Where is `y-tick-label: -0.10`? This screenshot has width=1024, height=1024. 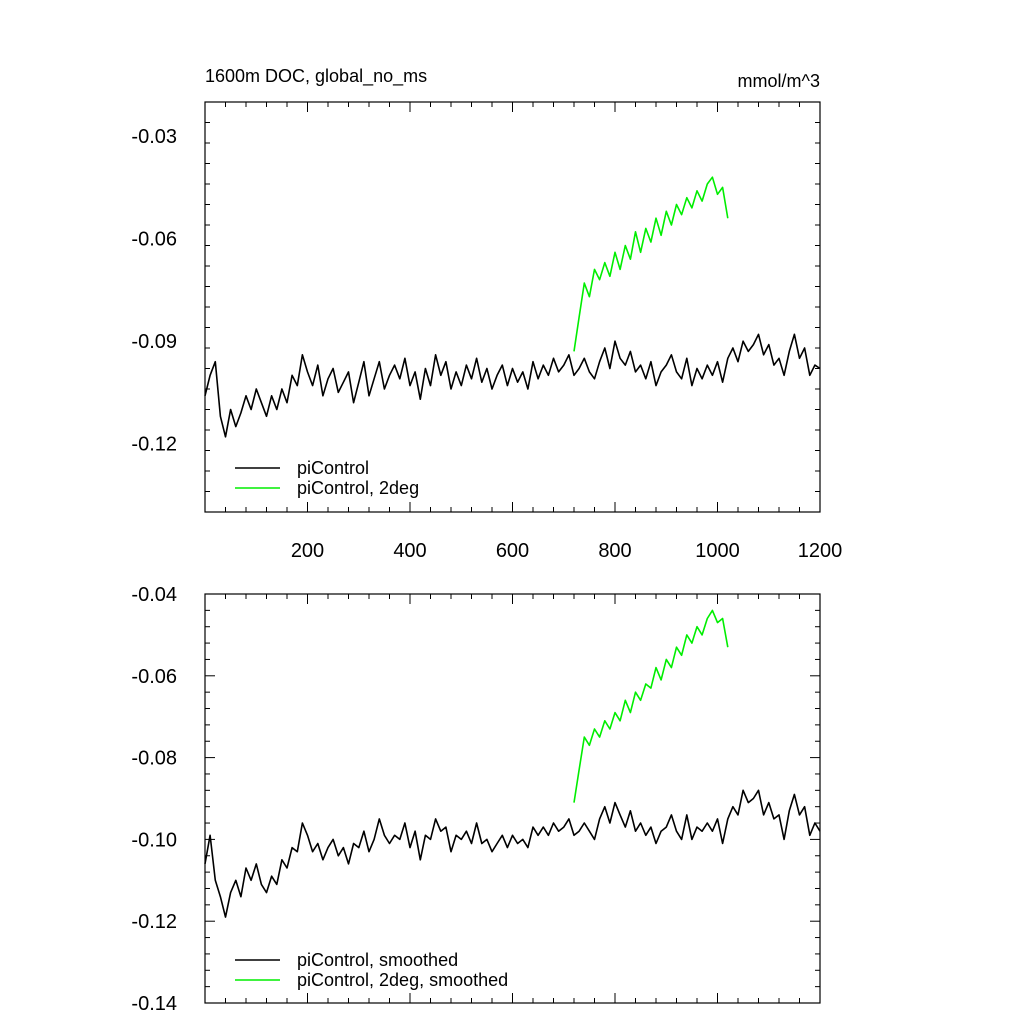 y-tick-label: -0.10 is located at coordinates (154, 840).